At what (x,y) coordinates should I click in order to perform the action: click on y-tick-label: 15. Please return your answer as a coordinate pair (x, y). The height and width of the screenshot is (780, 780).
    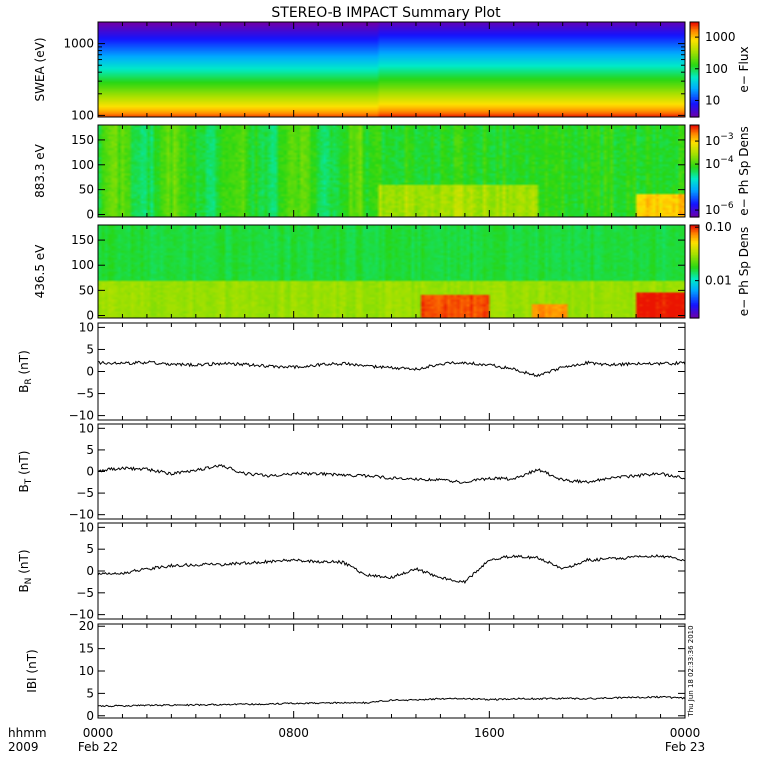
    Looking at the image, I should click on (86, 649).